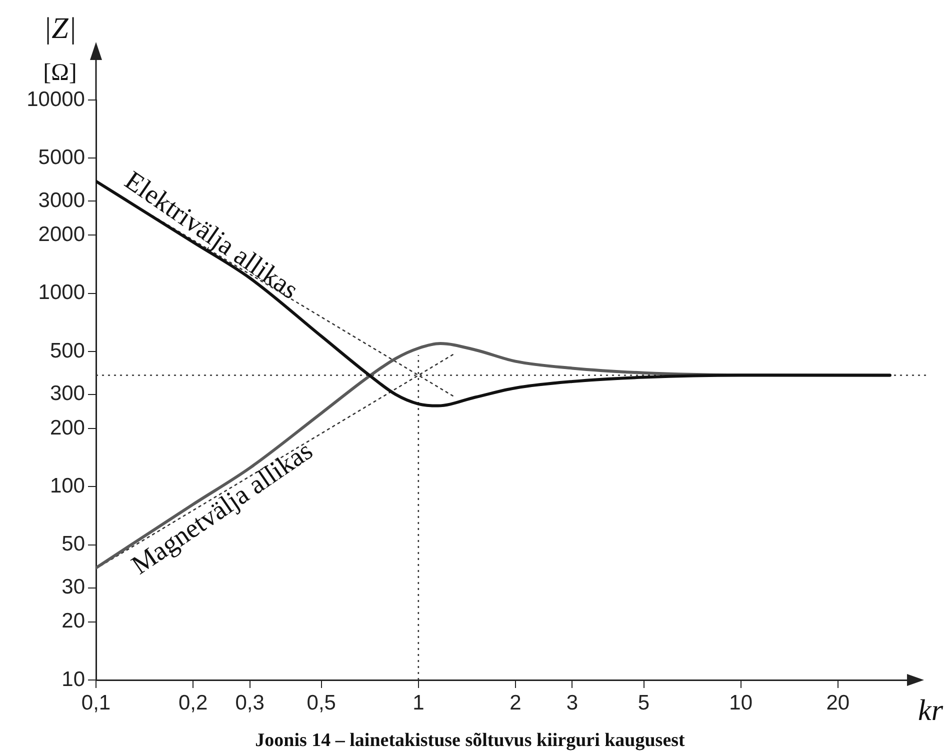 This screenshot has height=753, width=950. Describe the element at coordinates (644, 702) in the screenshot. I see `x-tick-label: 5` at that location.